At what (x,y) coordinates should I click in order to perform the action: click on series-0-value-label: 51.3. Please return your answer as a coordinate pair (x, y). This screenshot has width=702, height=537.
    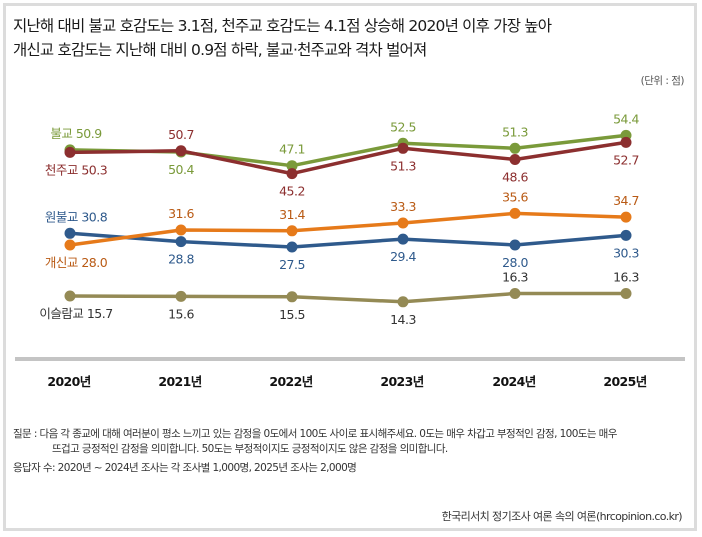
    Looking at the image, I should click on (515, 131).